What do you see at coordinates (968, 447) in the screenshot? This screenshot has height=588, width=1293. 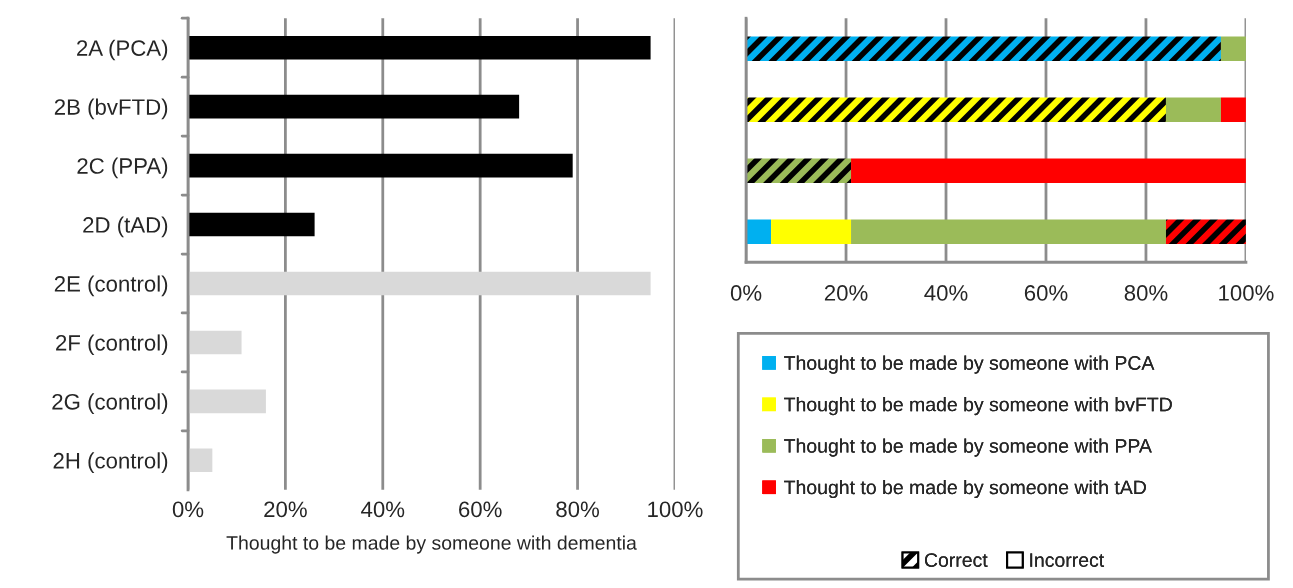 I see `legend-label: Thought to be made by someone with PPA` at bounding box center [968, 447].